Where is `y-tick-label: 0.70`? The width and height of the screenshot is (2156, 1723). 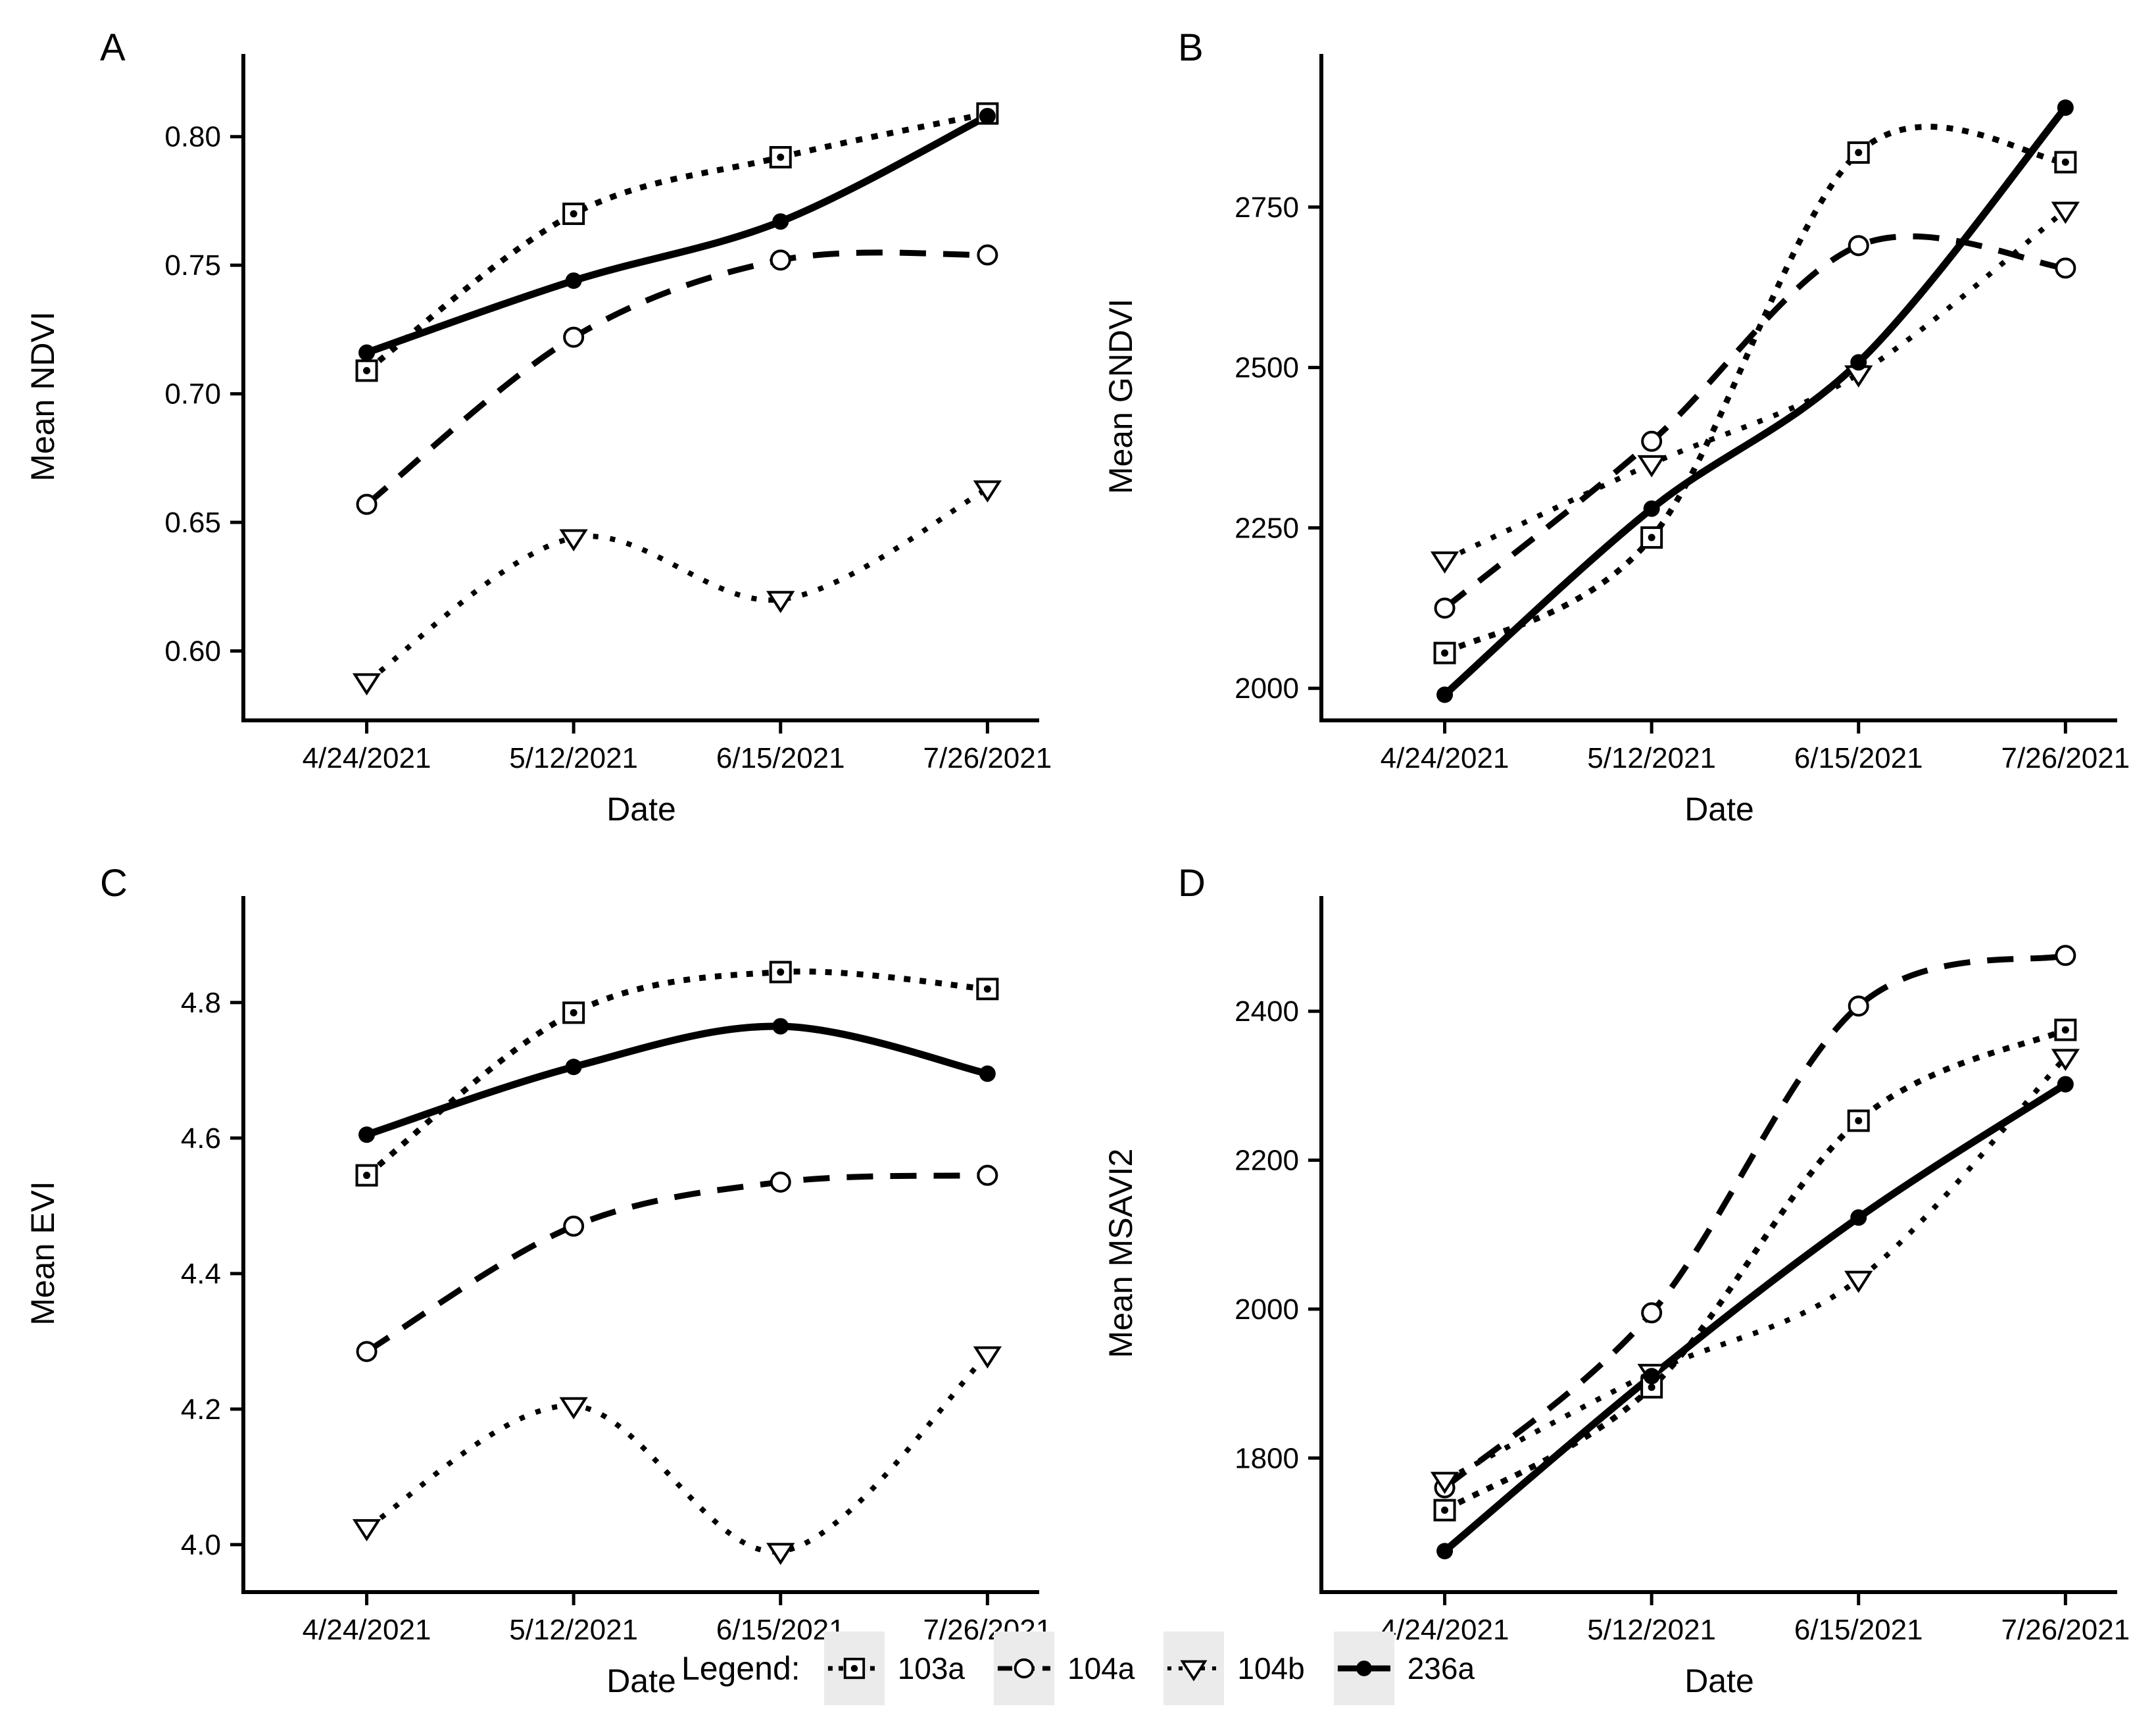 y-tick-label: 0.70 is located at coordinates (193, 394).